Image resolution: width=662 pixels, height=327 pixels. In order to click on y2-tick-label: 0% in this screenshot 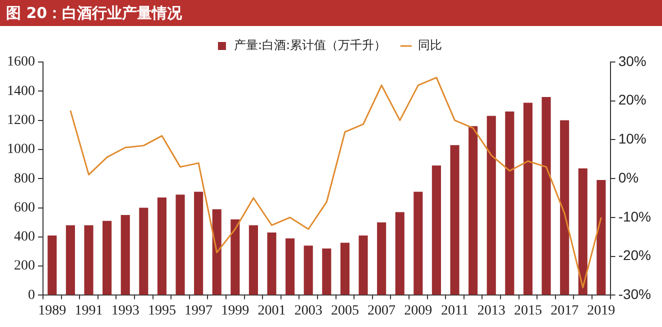, I will do `click(628, 177)`.